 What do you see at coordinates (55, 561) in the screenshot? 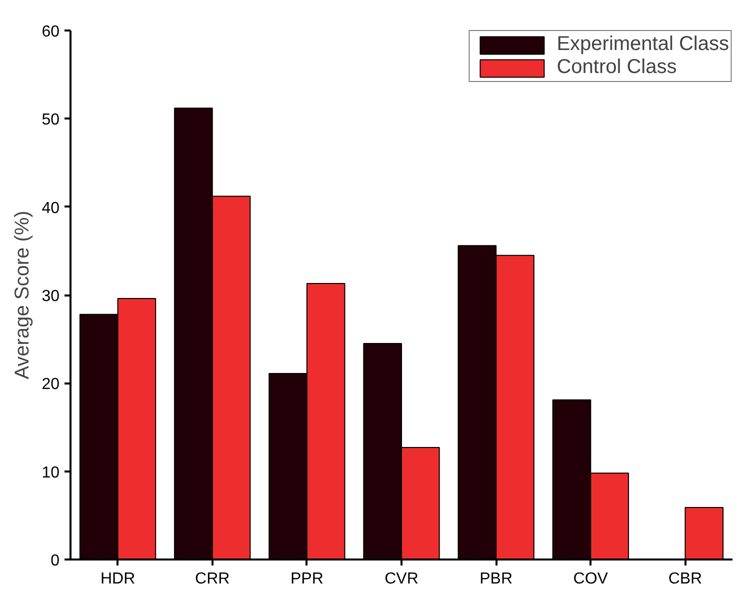
I see `y-tick-label: 0` at bounding box center [55, 561].